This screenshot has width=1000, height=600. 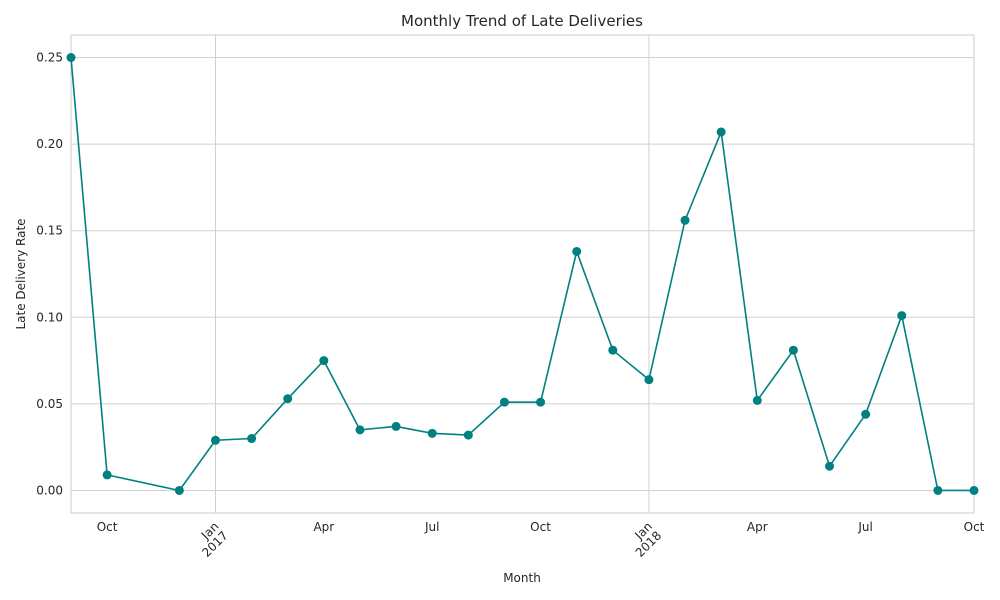 I want to click on y-axis-label: Late Delivery Rate, so click(x=21, y=273).